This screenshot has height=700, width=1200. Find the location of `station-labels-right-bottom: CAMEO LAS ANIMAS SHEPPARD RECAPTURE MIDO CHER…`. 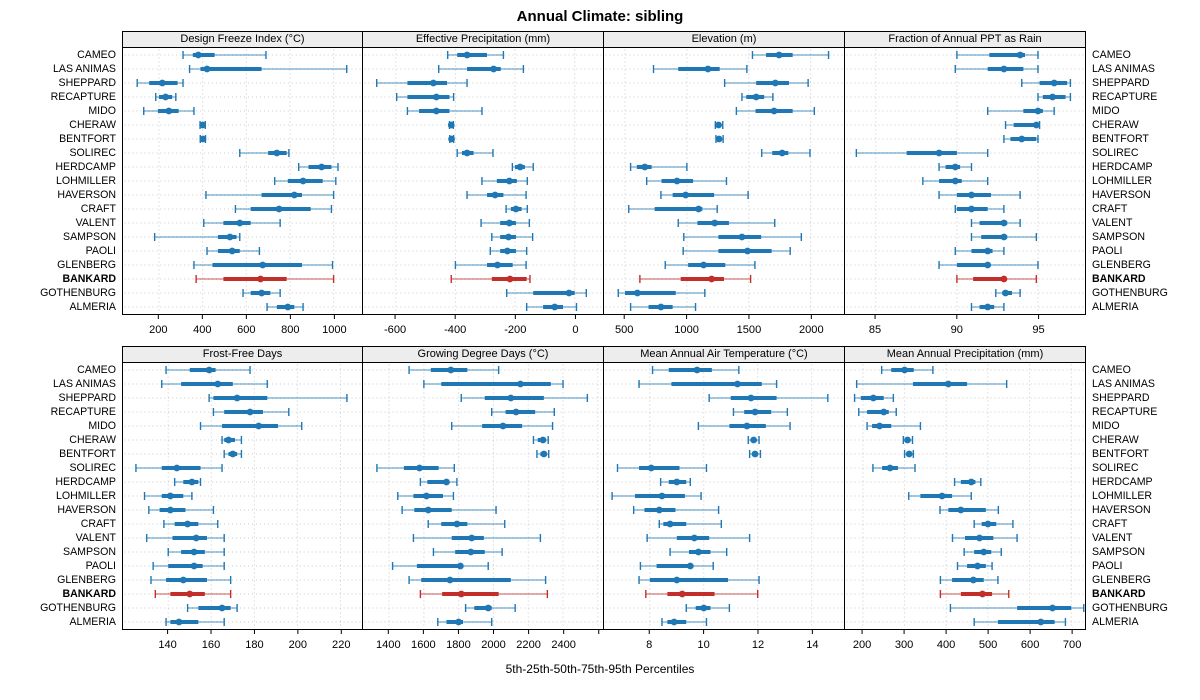

station-labels-right-bottom: CAMEO LAS ANIMAS SHEPPARD RECAPTURE MIDO CHER… is located at coordinates (1143, 501).